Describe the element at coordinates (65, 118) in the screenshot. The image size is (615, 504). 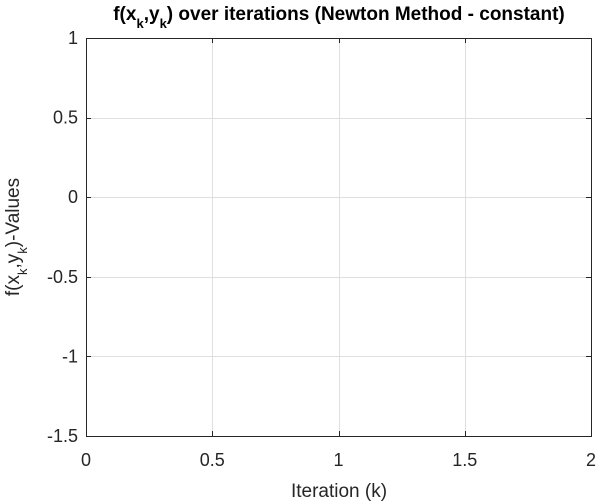
I see `y-tick-label: 0.5` at that location.